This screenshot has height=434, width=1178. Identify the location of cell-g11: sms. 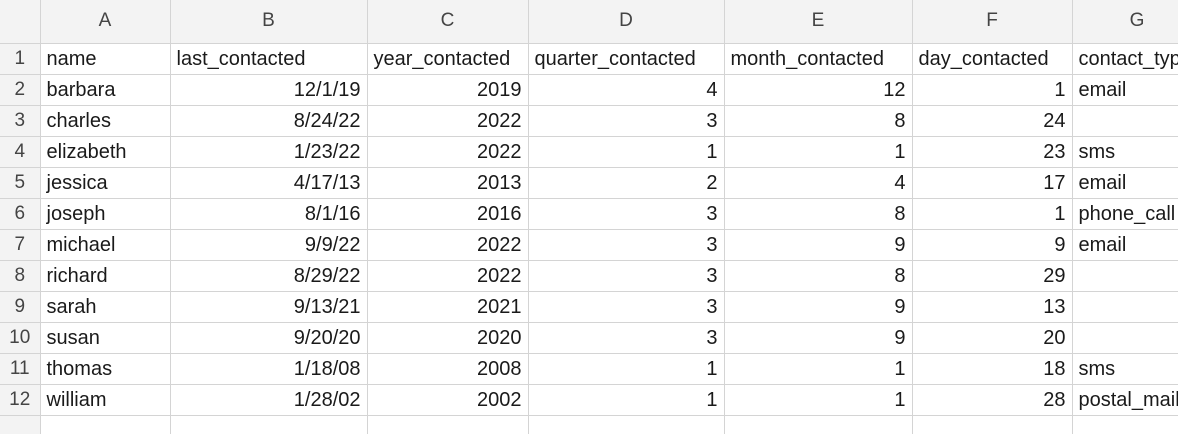
(1124, 368).